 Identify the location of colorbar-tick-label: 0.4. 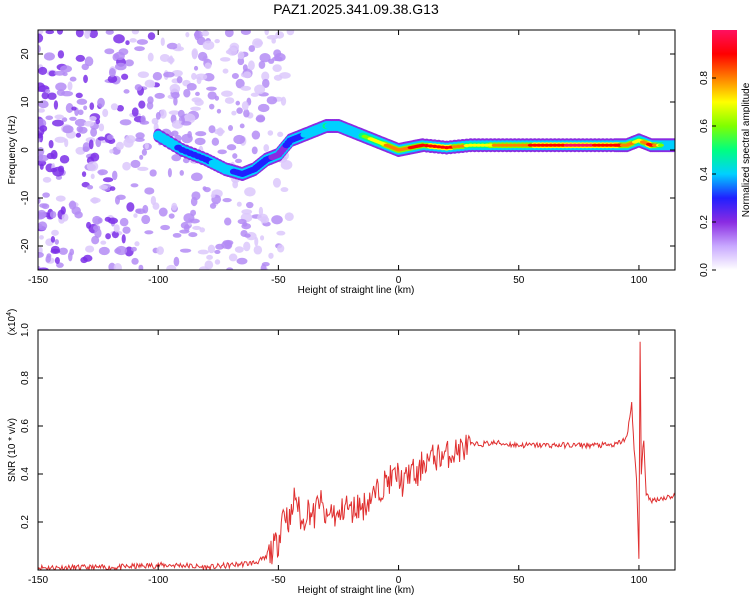
(704, 174).